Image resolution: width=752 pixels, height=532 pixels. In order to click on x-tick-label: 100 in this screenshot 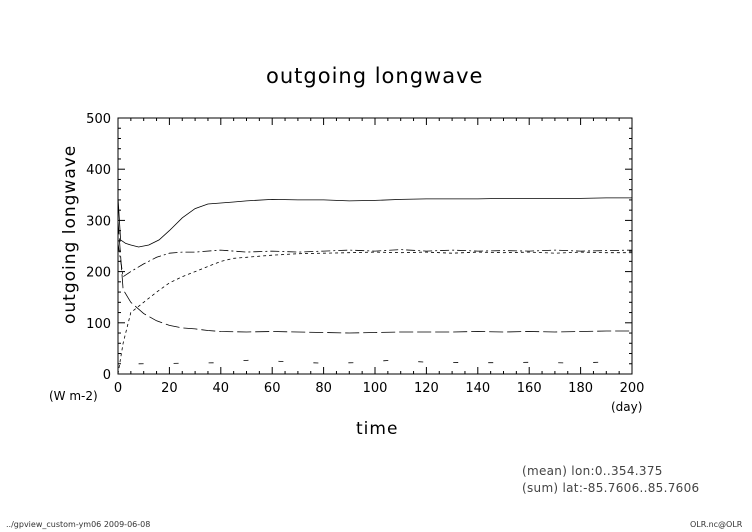, I will do `click(375, 388)`.